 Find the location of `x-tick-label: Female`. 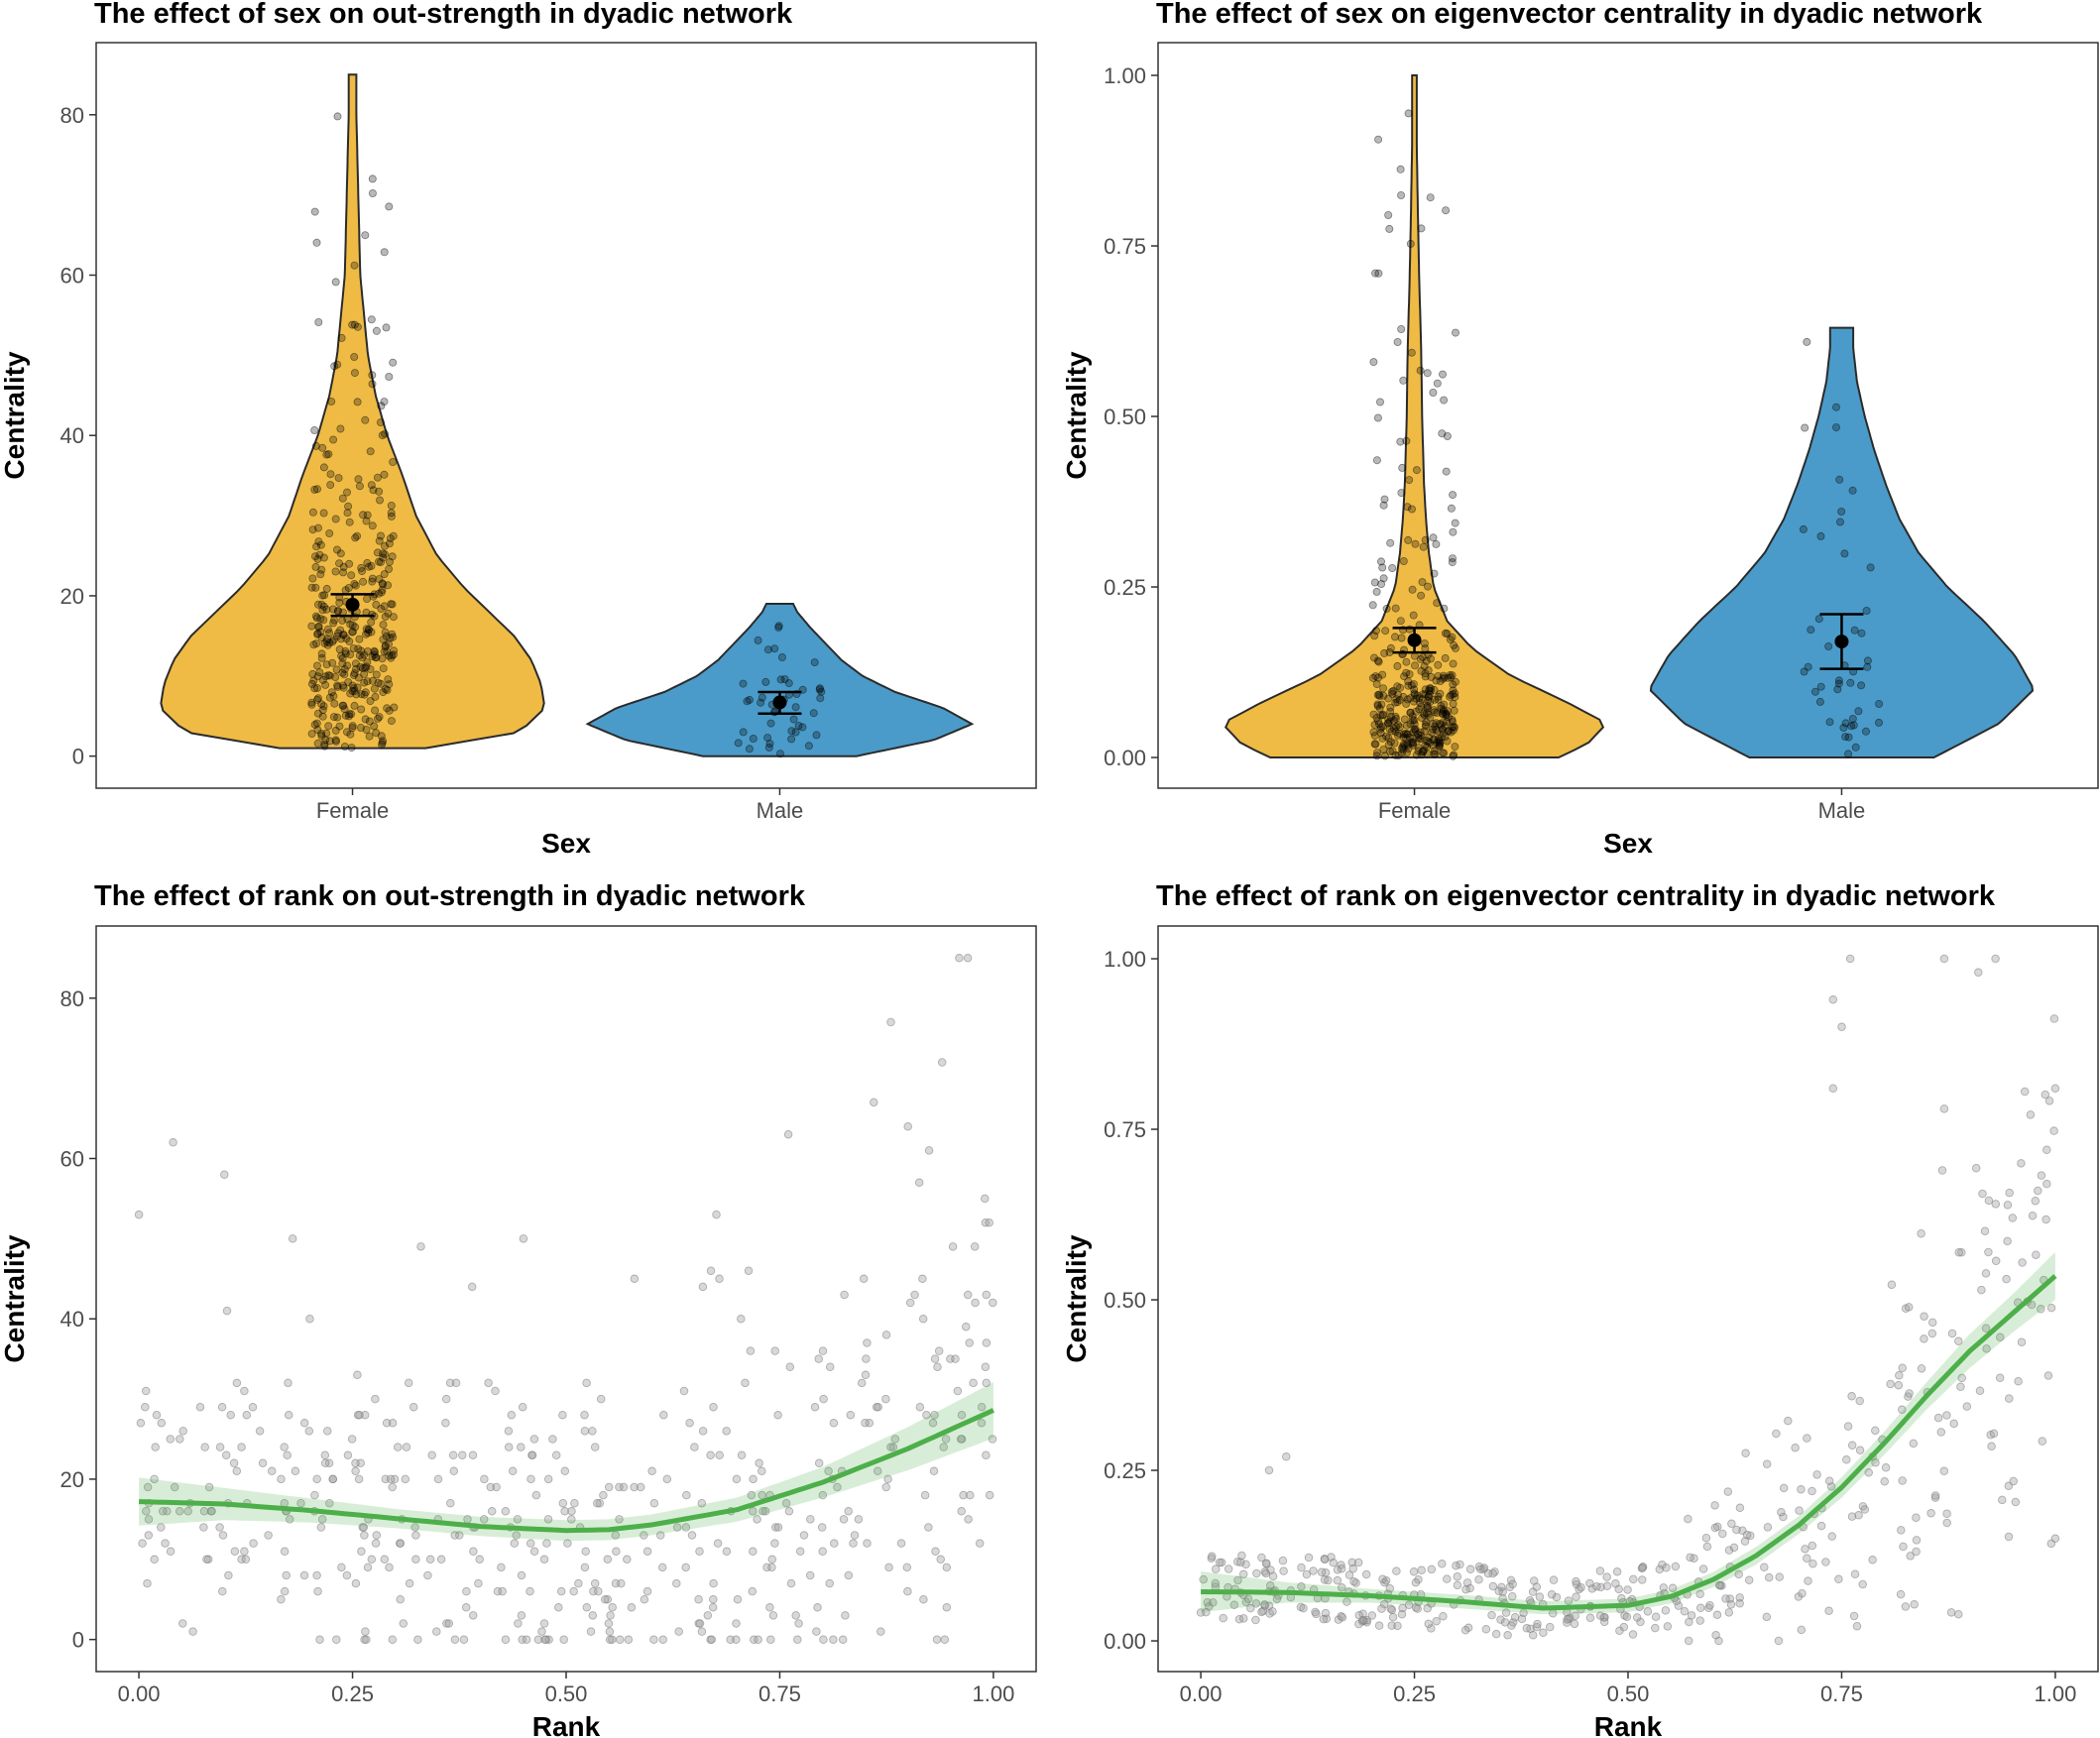

x-tick-label: Female is located at coordinates (1414, 810).